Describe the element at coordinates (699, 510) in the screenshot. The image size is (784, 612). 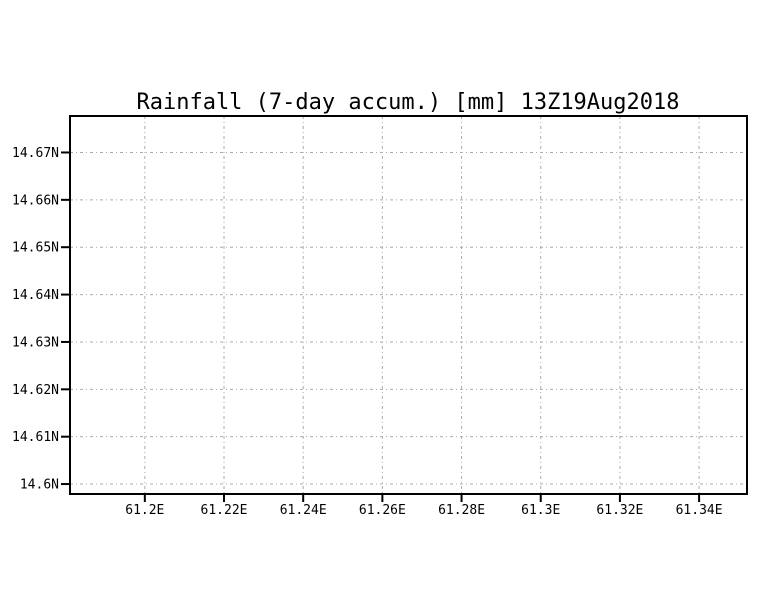
I see `x-tick-label: 61.34E` at that location.